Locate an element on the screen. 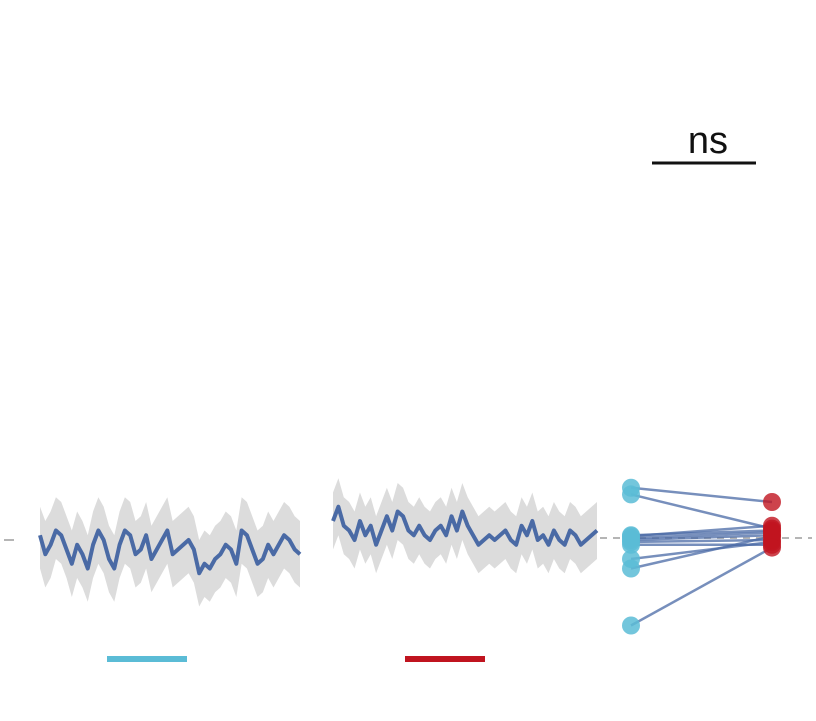 The width and height of the screenshot is (816, 721). trace-panel-b is located at coordinates (465, 526).